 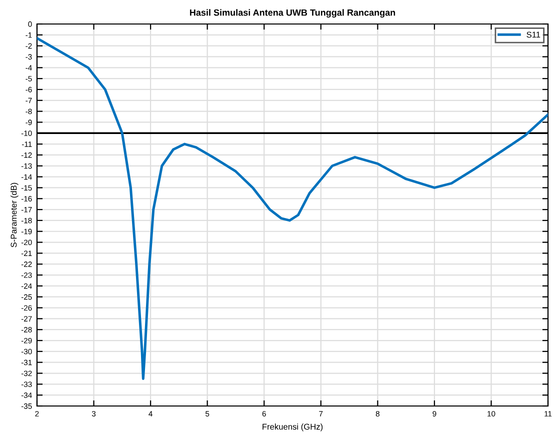 I want to click on chart-title: Hasil Simulasi Antena UWB Tunggal Rancangan, so click(x=293, y=13).